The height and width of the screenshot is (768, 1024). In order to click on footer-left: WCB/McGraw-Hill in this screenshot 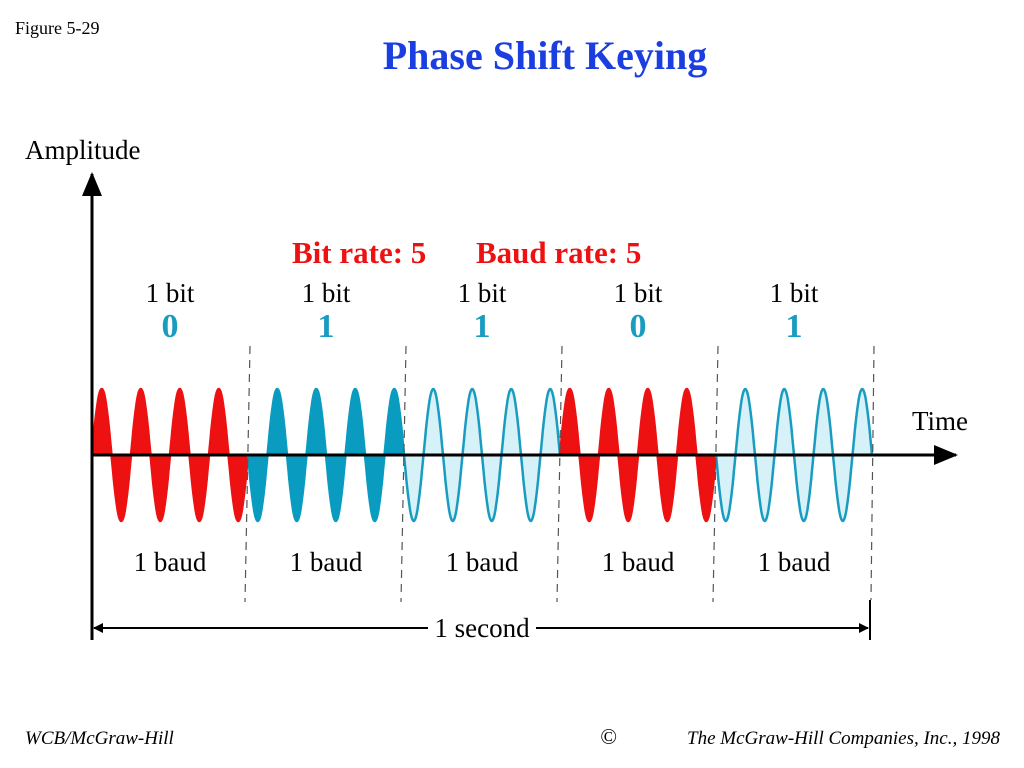, I will do `click(99, 738)`.